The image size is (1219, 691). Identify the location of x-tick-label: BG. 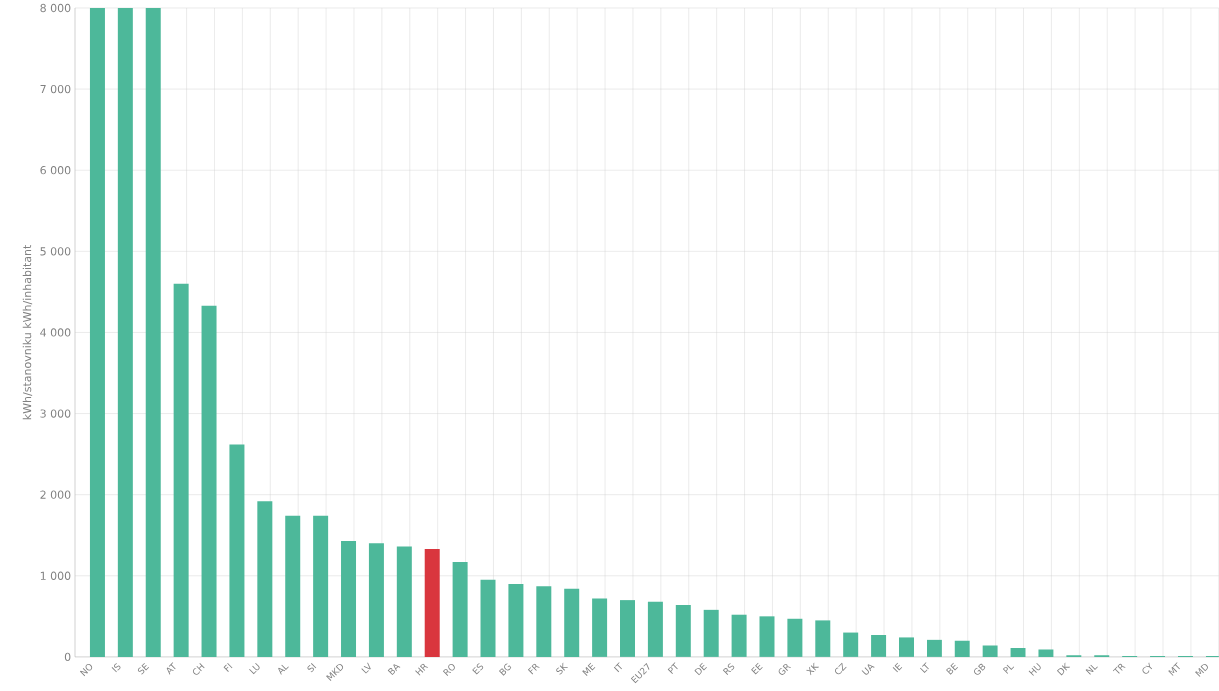
(505, 669).